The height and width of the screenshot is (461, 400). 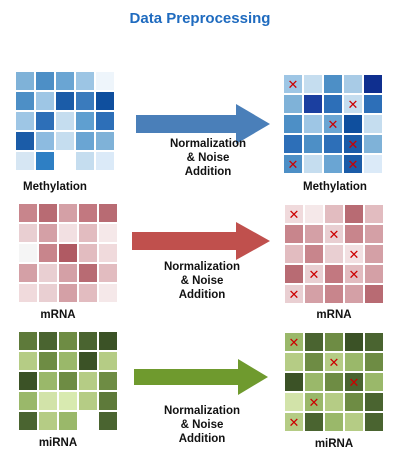 I want to click on methylation-output-label: Methylation, so click(x=335, y=187).